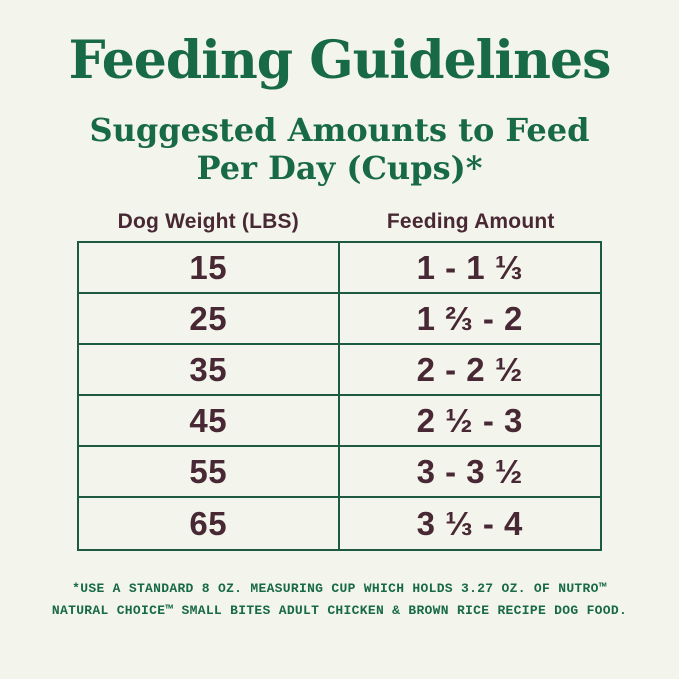 The width and height of the screenshot is (679, 679). Describe the element at coordinates (209, 472) in the screenshot. I see `weight-cell: 55` at that location.